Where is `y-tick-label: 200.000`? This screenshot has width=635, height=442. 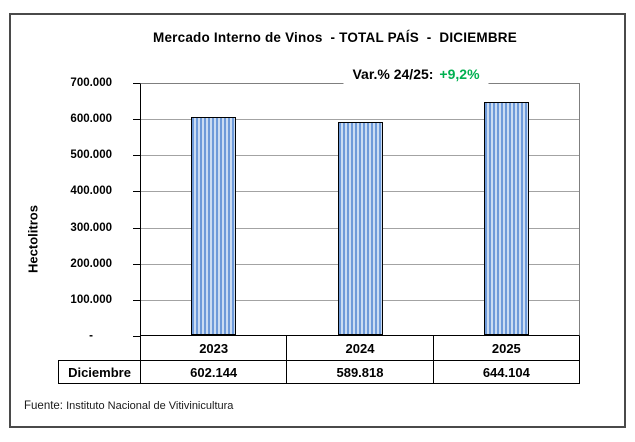 y-tick-label: 200.000 is located at coordinates (91, 264).